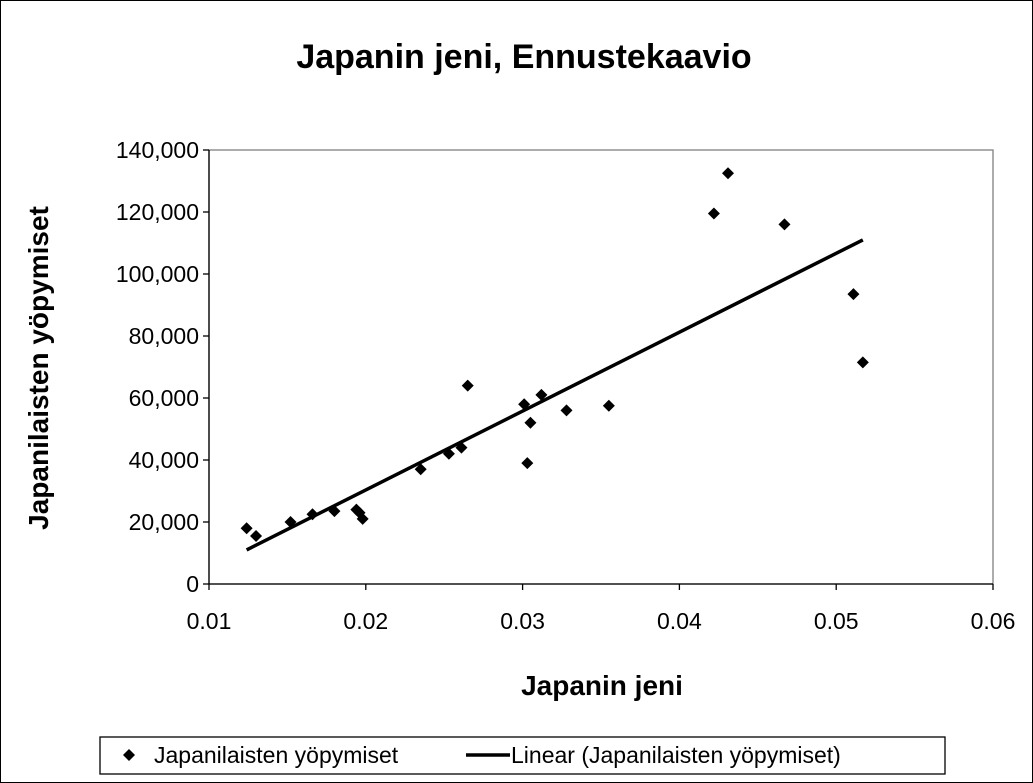 The width and height of the screenshot is (1033, 783). Describe the element at coordinates (129, 755) in the screenshot. I see `legend-marker-diamond` at that location.